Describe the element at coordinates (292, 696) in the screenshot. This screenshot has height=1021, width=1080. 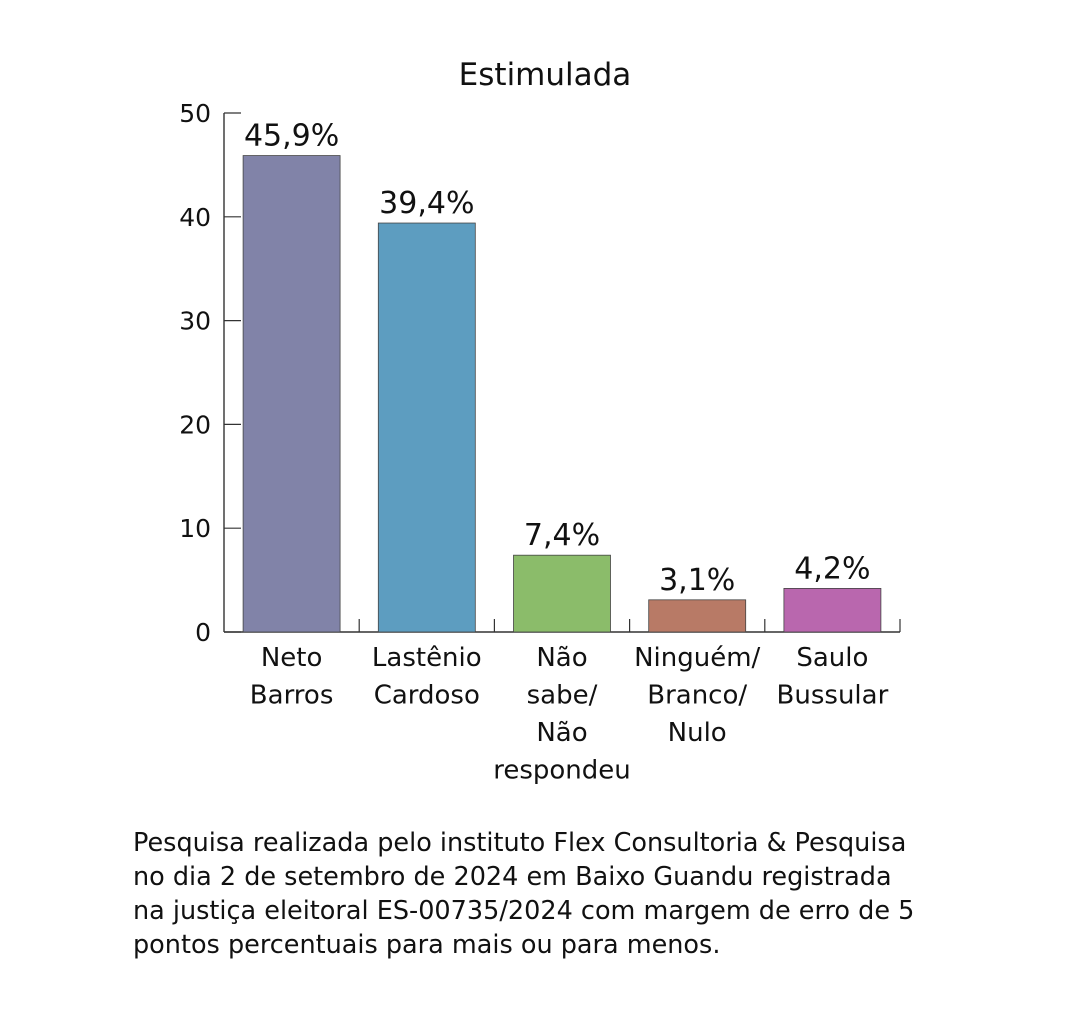
I see `category-label-line: Barros` at that location.